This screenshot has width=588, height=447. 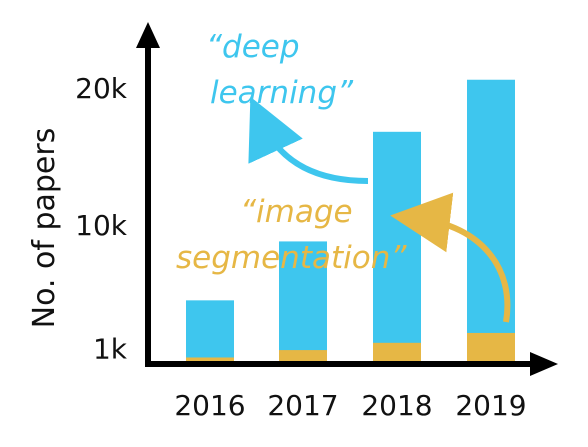 I want to click on x-tick-label-2019: 2019, so click(x=490, y=405).